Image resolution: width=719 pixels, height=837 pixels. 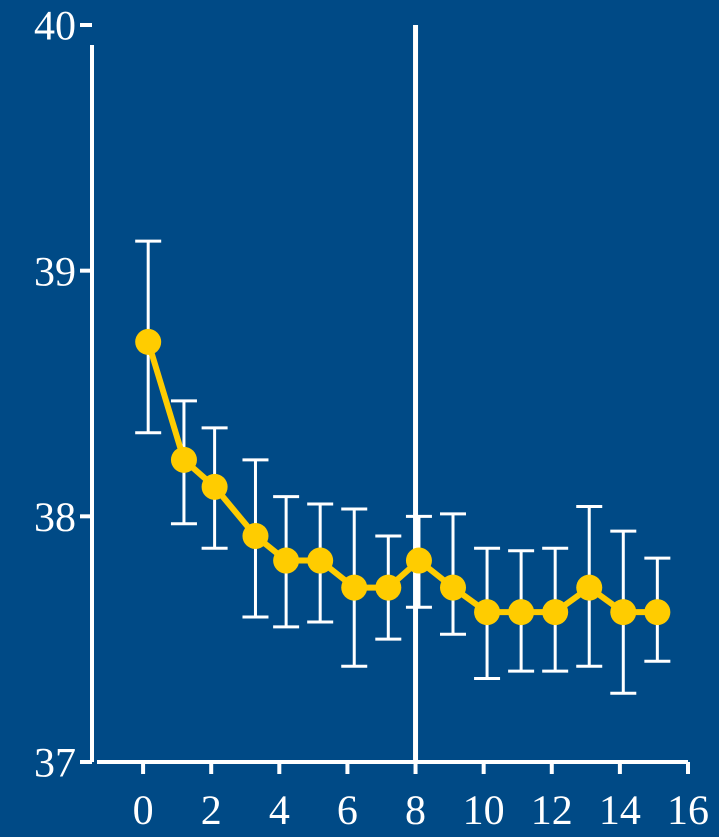 What do you see at coordinates (415, 811) in the screenshot?
I see `x-tick-label: 8` at bounding box center [415, 811].